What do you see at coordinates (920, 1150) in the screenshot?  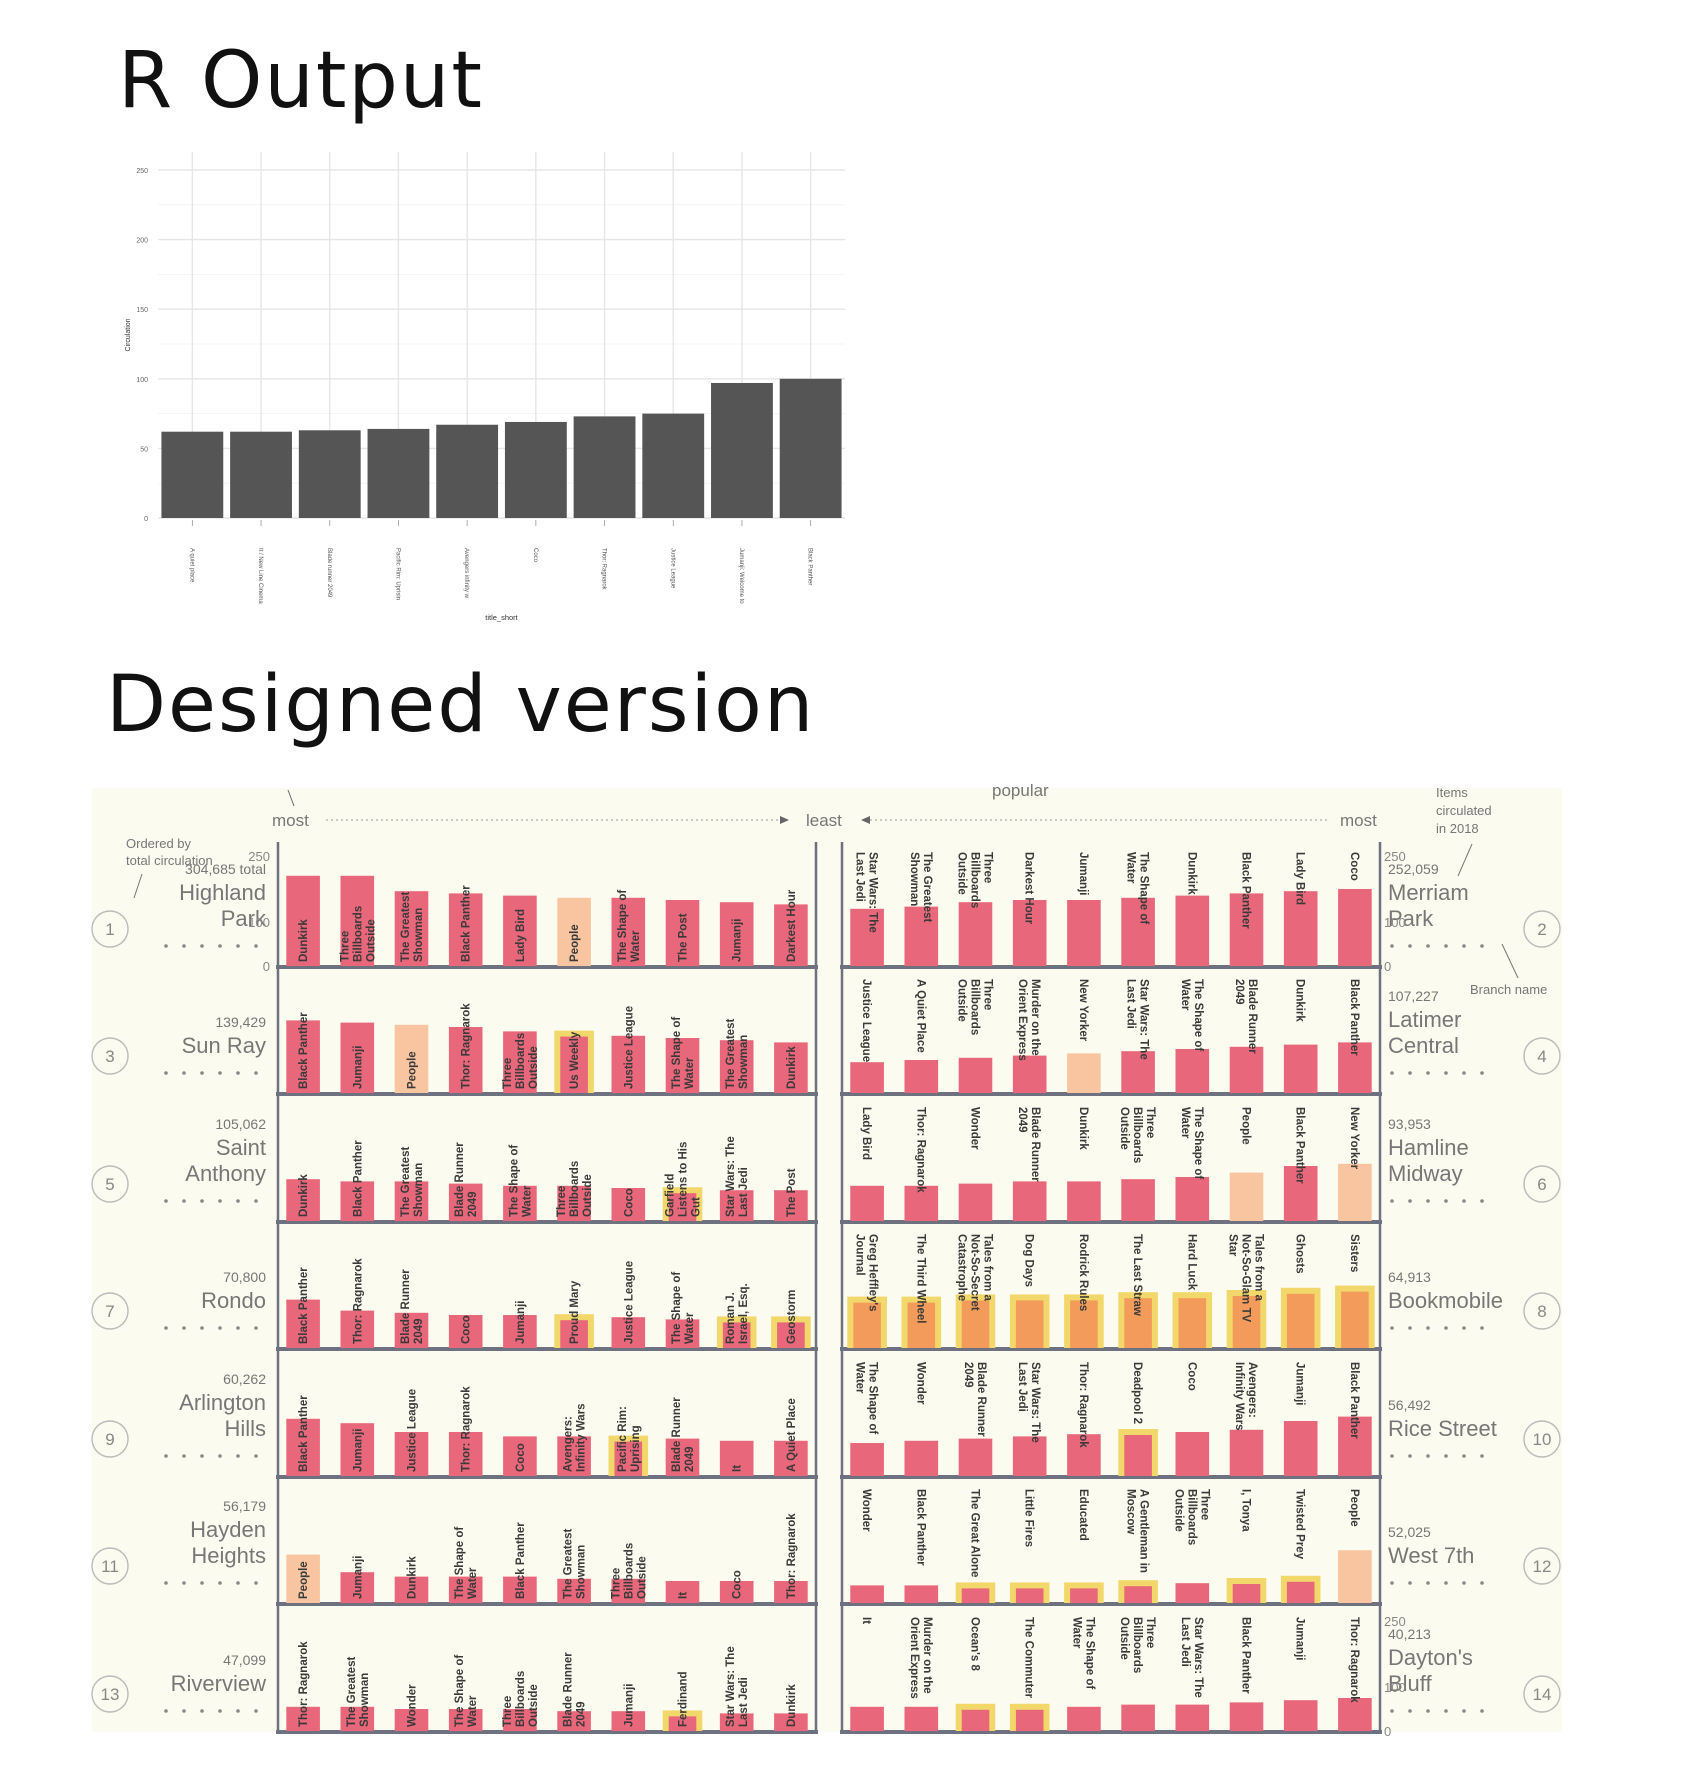 I see `book-title: Thor: Ragnarok` at bounding box center [920, 1150].